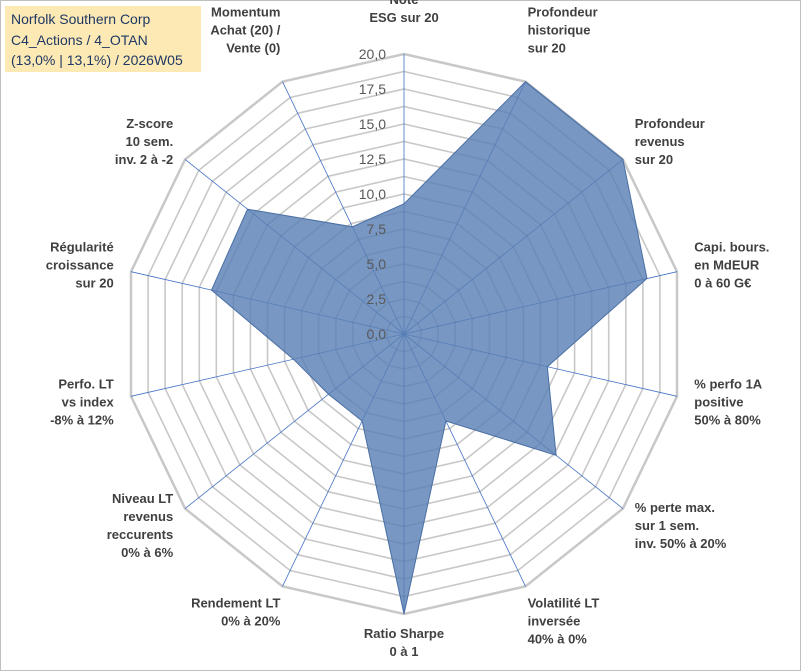 The image size is (801, 671). I want to click on tick-label: 20,0, so click(372, 54).